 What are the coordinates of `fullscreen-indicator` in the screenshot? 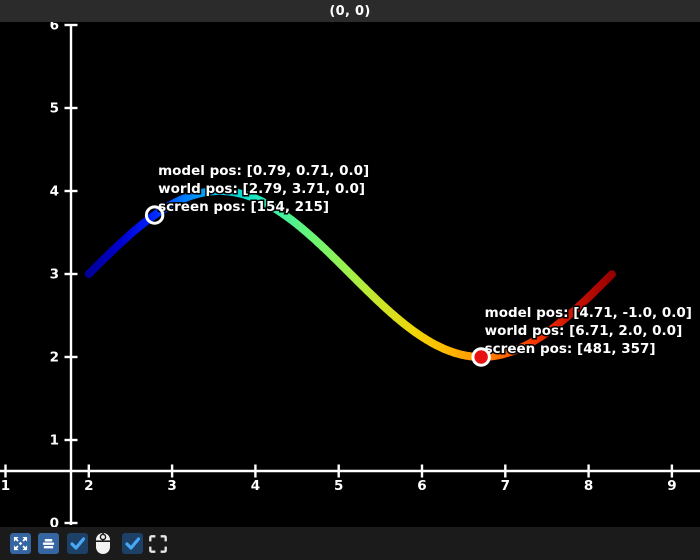 It's located at (158, 544).